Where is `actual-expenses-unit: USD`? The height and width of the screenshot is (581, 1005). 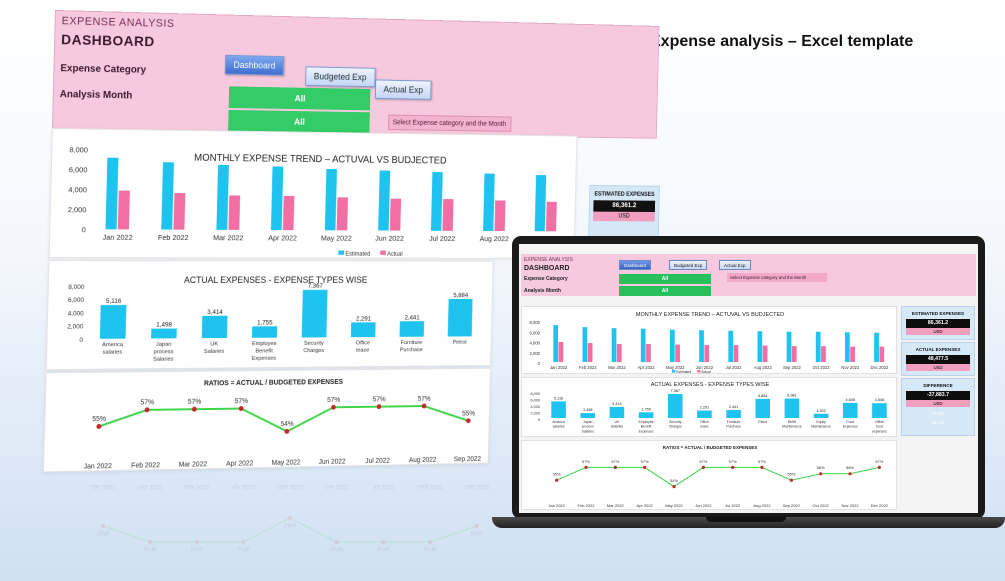 actual-expenses-unit: USD is located at coordinates (938, 367).